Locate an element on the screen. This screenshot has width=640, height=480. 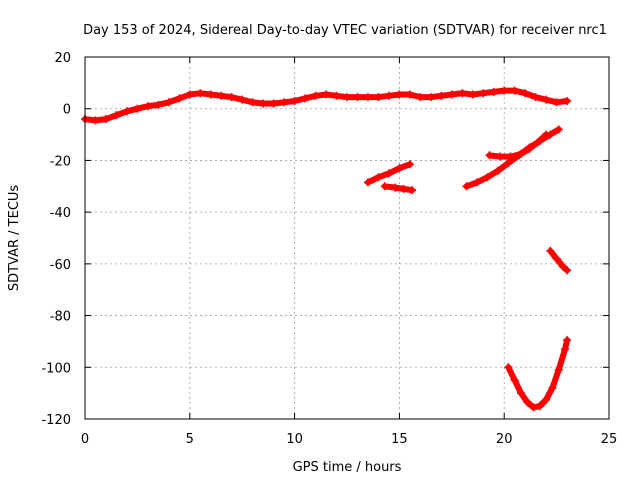
y-tick-label: -60 is located at coordinates (60, 265).